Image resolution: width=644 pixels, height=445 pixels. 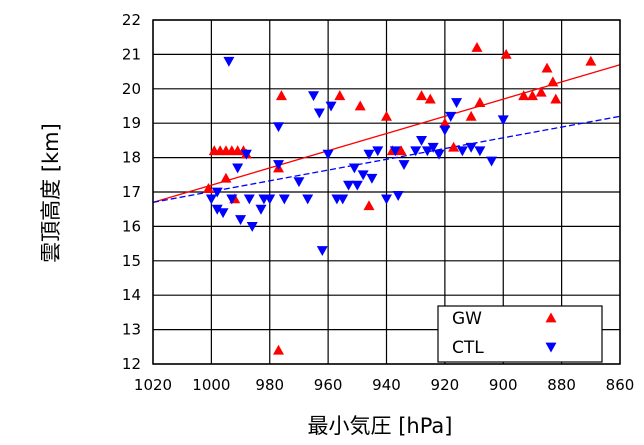 What do you see at coordinates (468, 348) in the screenshot?
I see `legend-label-ctl: CTL` at bounding box center [468, 348].